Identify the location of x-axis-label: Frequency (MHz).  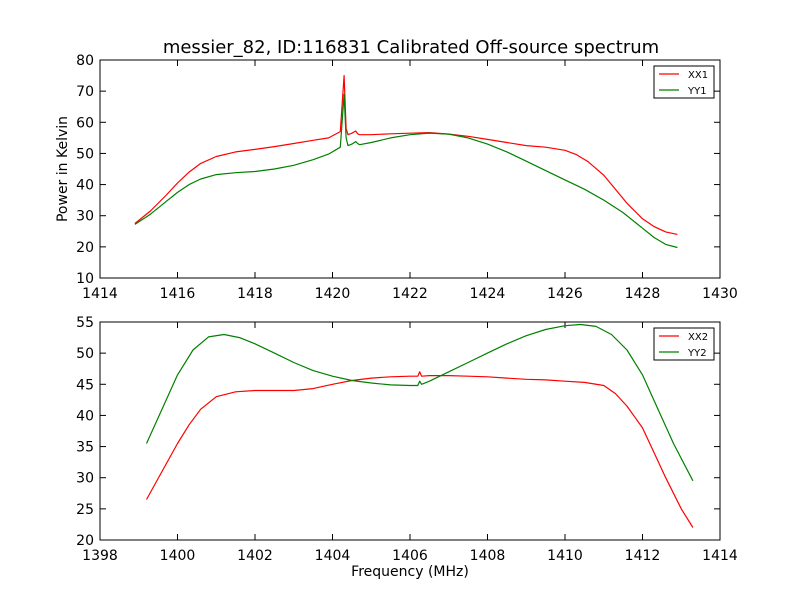
(410, 572).